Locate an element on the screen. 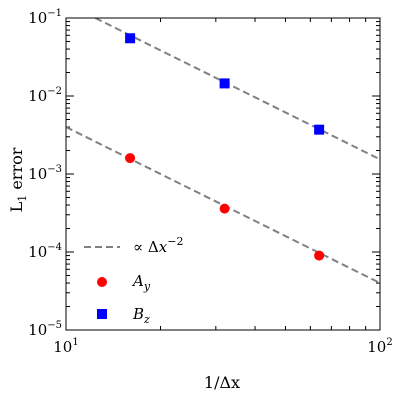 Image resolution: width=403 pixels, height=403 pixels. x-axis-label: 1/Δx is located at coordinates (222, 382).